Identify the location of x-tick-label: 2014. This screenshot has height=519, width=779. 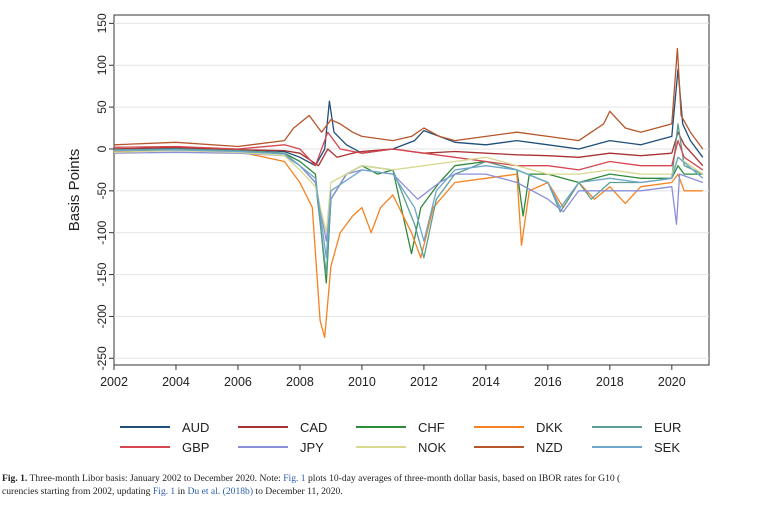
(486, 382).